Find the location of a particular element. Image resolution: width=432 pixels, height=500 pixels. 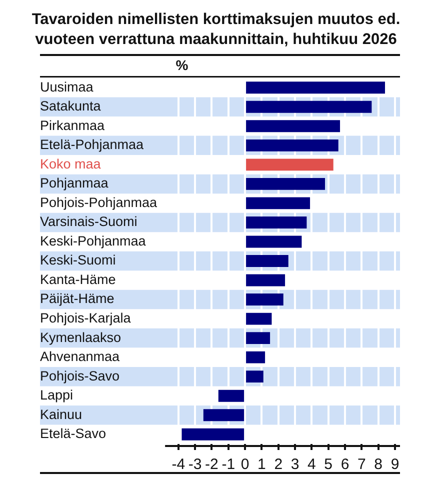

x-tick-label: 0 is located at coordinates (245, 465).